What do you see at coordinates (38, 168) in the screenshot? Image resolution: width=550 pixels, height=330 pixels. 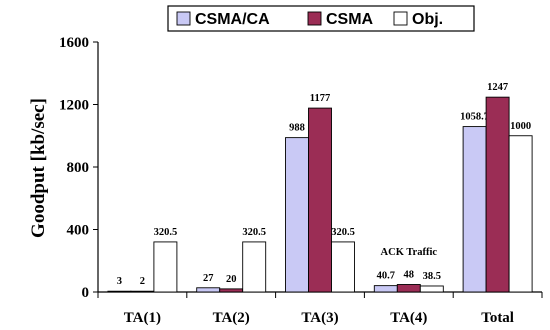 I see `y-axis-title: Goodput [kb/sec]` at bounding box center [38, 168].